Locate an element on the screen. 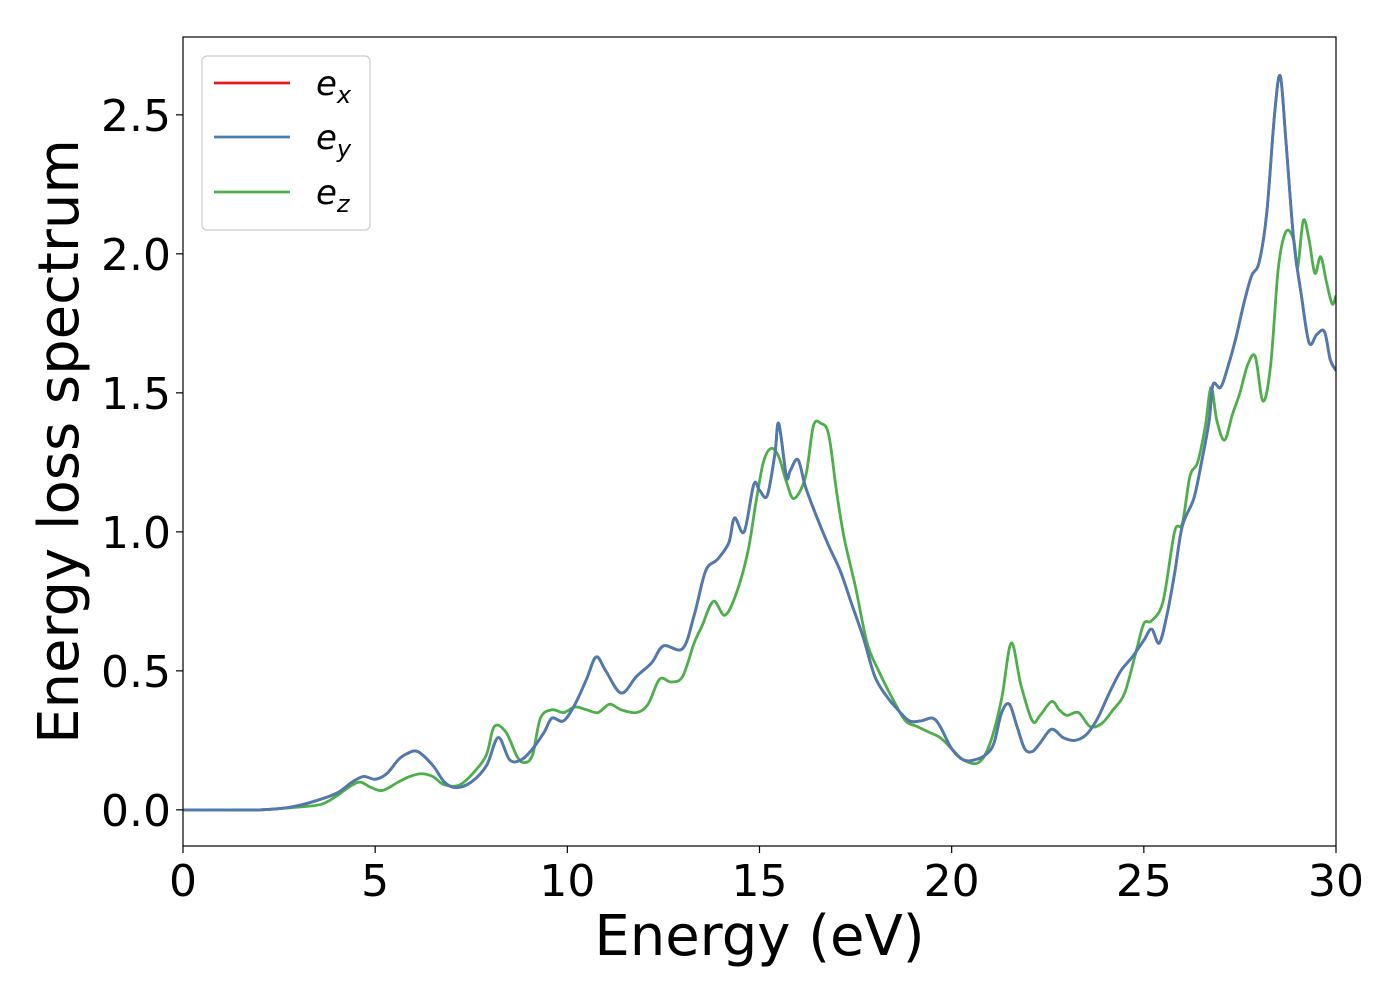 Image resolution: width=1400 pixels, height=1000 pixels. legend: ex ey ez is located at coordinates (286, 143).